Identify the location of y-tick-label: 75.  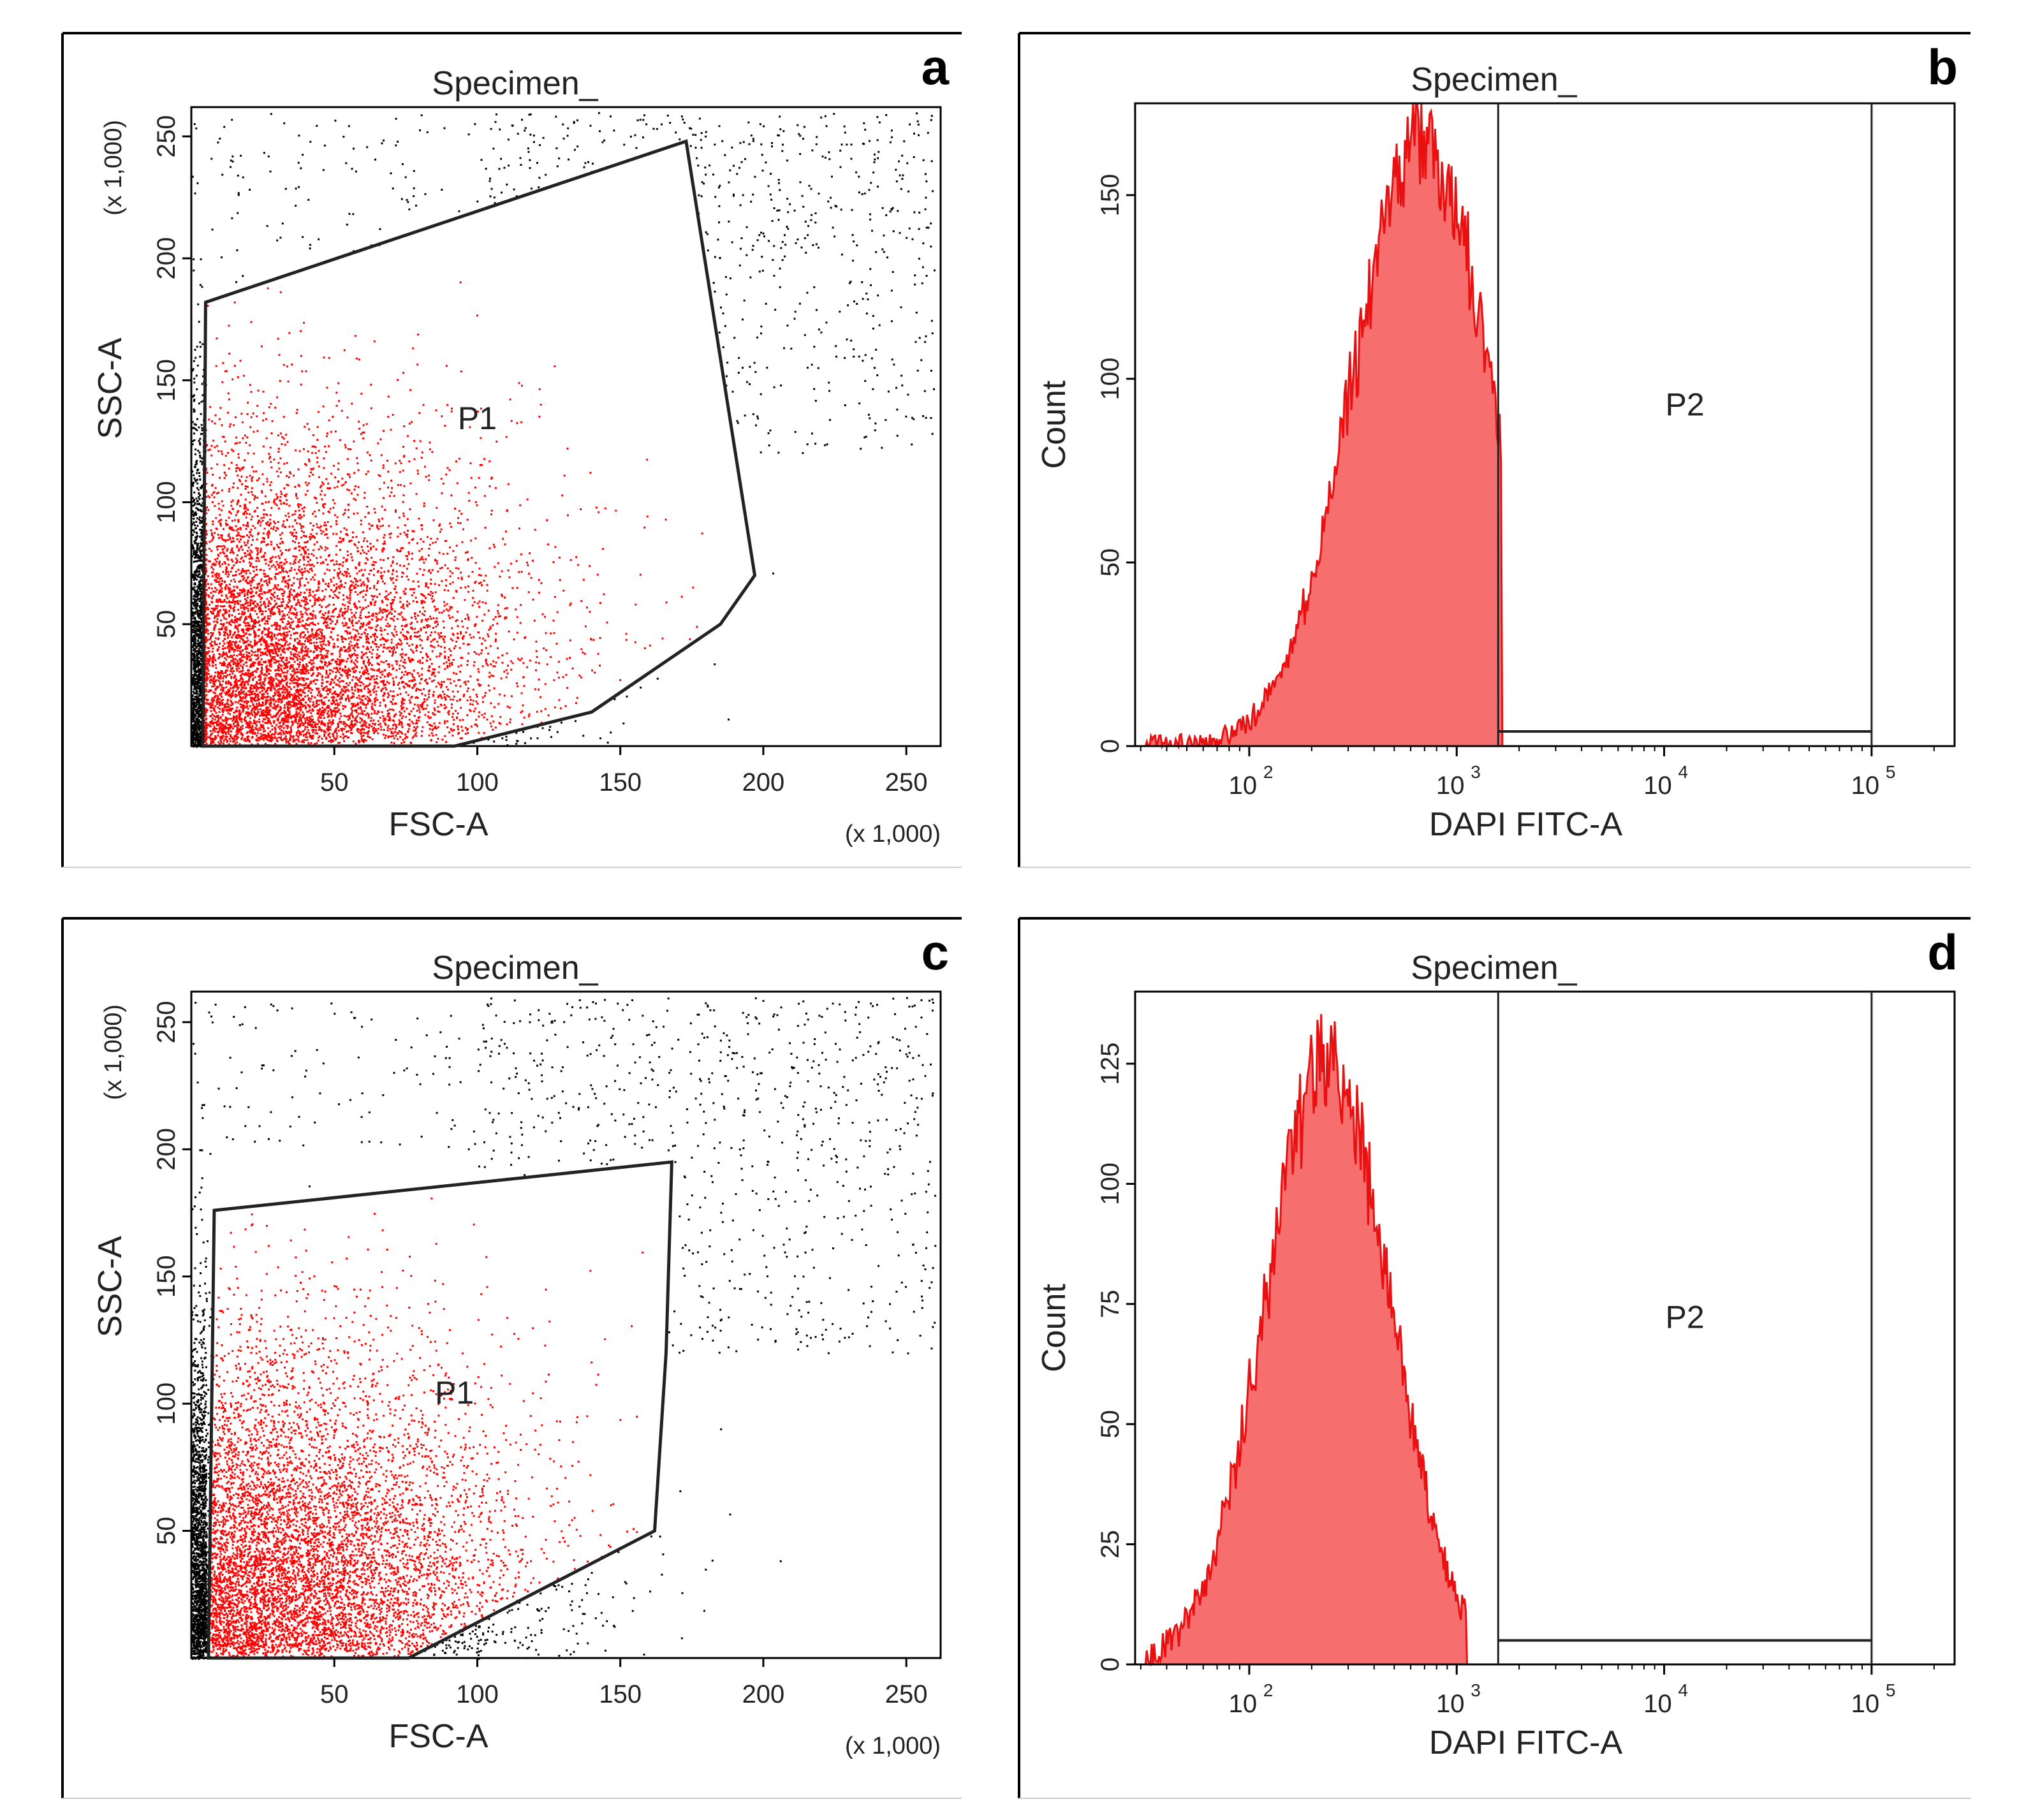
(1110, 1304).